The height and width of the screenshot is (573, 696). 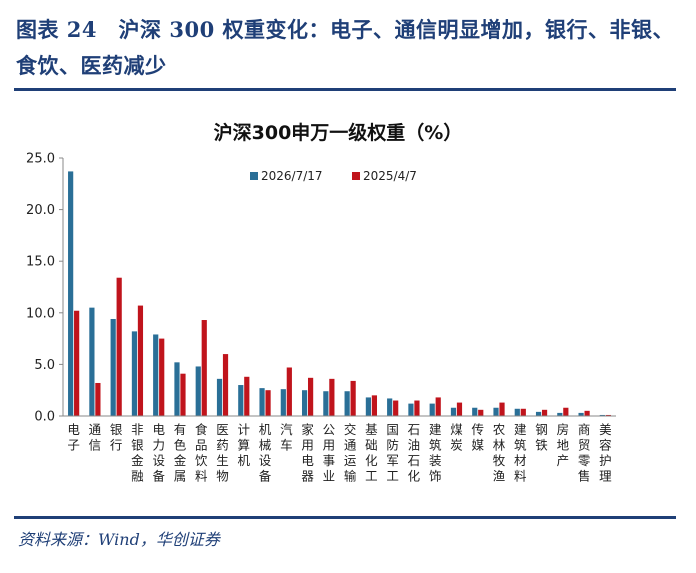 What do you see at coordinates (73, 445) in the screenshot?
I see `x-category-label: 子` at bounding box center [73, 445].